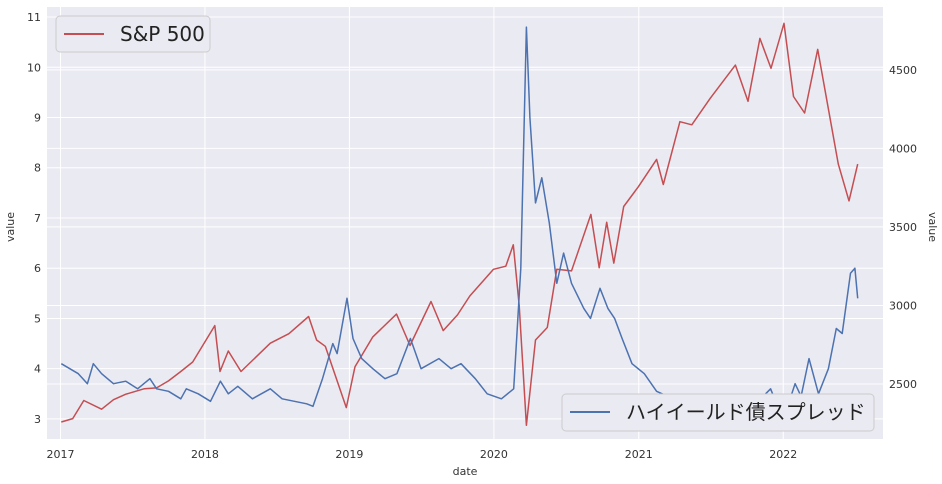 This screenshot has width=942, height=484. I want to click on legend-hy-spread: ハイイールド債スプレッド, so click(718, 412).